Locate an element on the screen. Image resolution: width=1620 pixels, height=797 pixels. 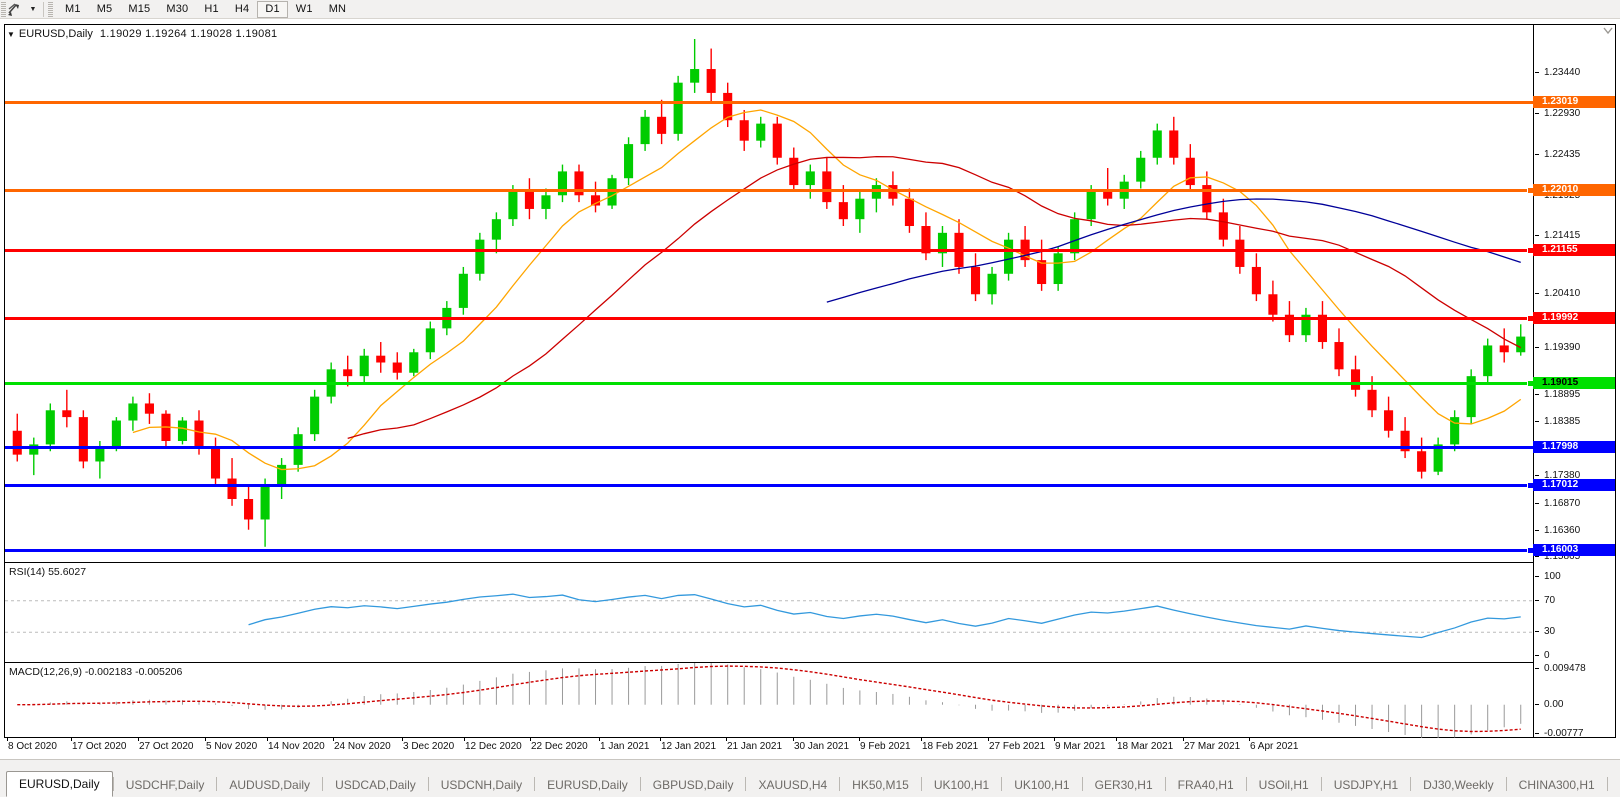
top-toolbar: ▼ M1 M5 M15 M30 H1 H4 D1 W1 MN is located at coordinates (810, 9).